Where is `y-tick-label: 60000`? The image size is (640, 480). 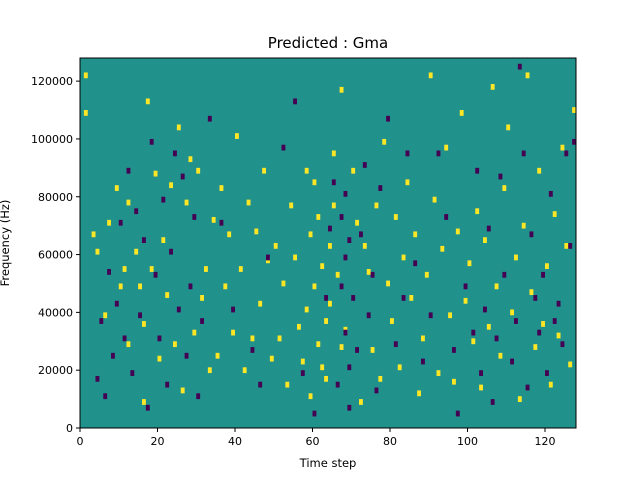 y-tick-label: 60000 is located at coordinates (55, 255).